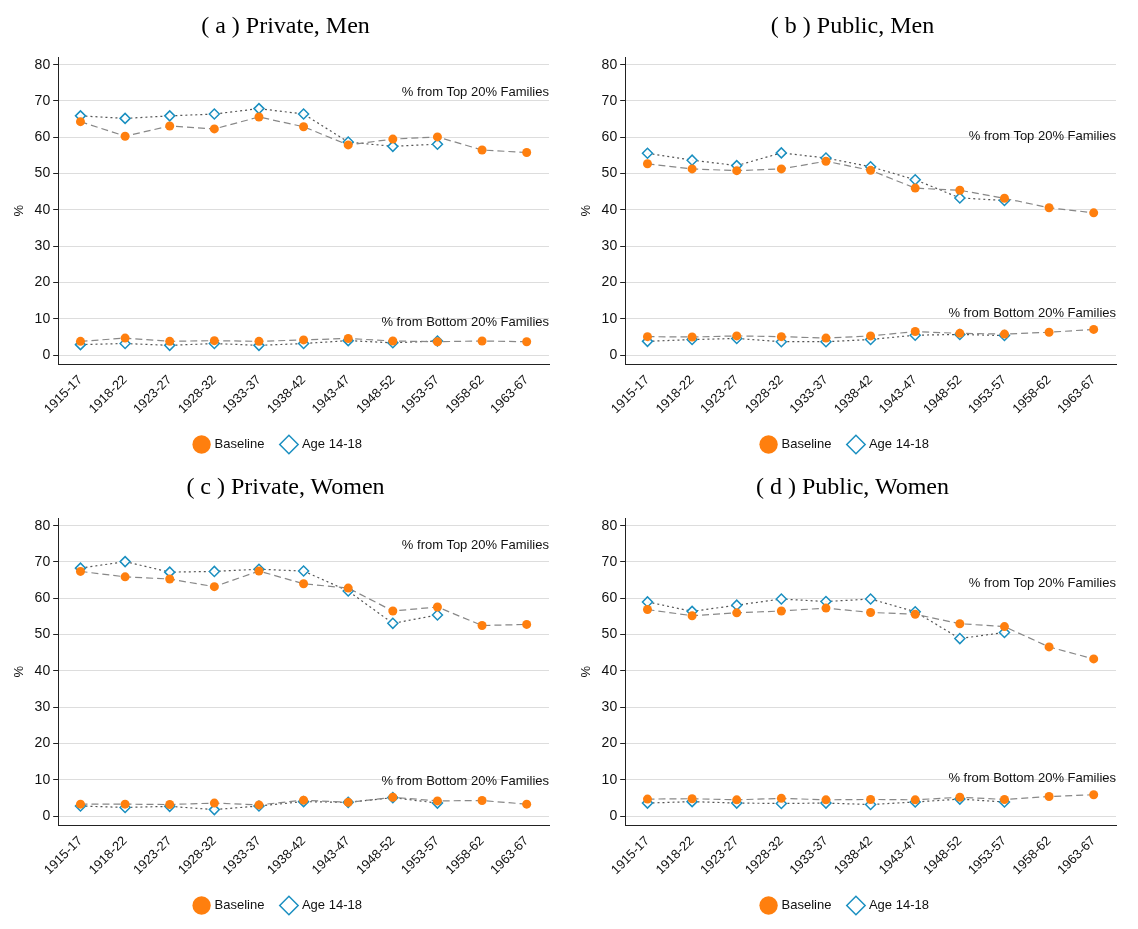 The height and width of the screenshot is (929, 1138). What do you see at coordinates (285, 25) in the screenshot?
I see `chart-title: ( a ) Private, Men` at bounding box center [285, 25].